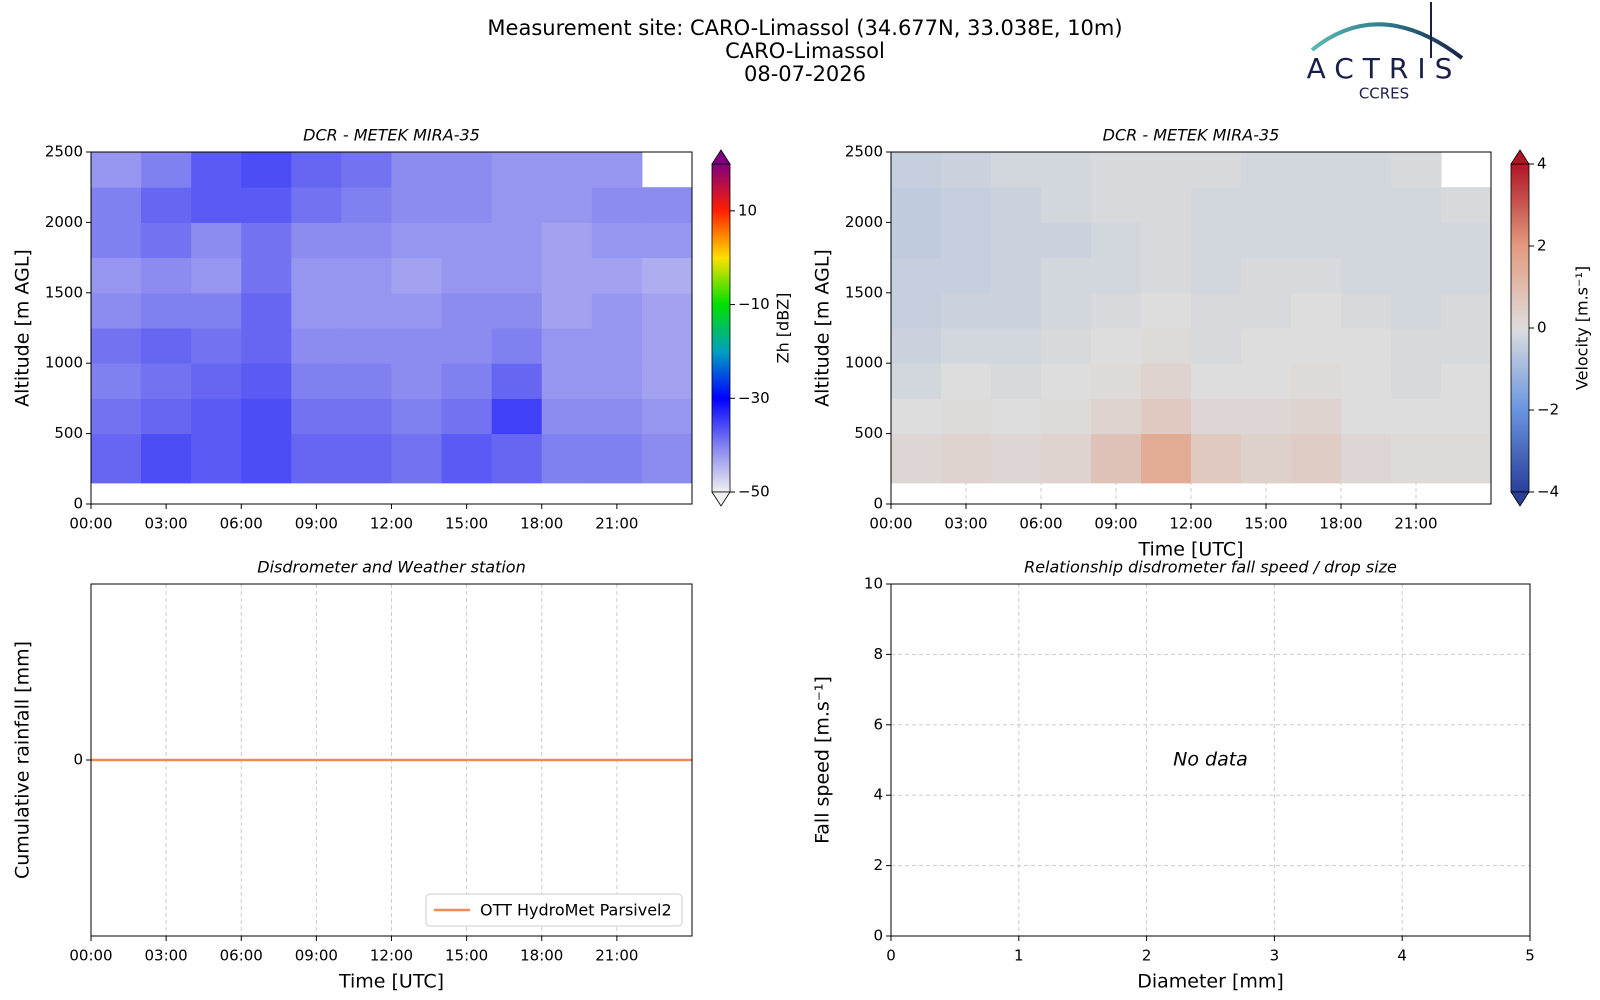  I want to click on y-tick-label: 8, so click(878, 654).